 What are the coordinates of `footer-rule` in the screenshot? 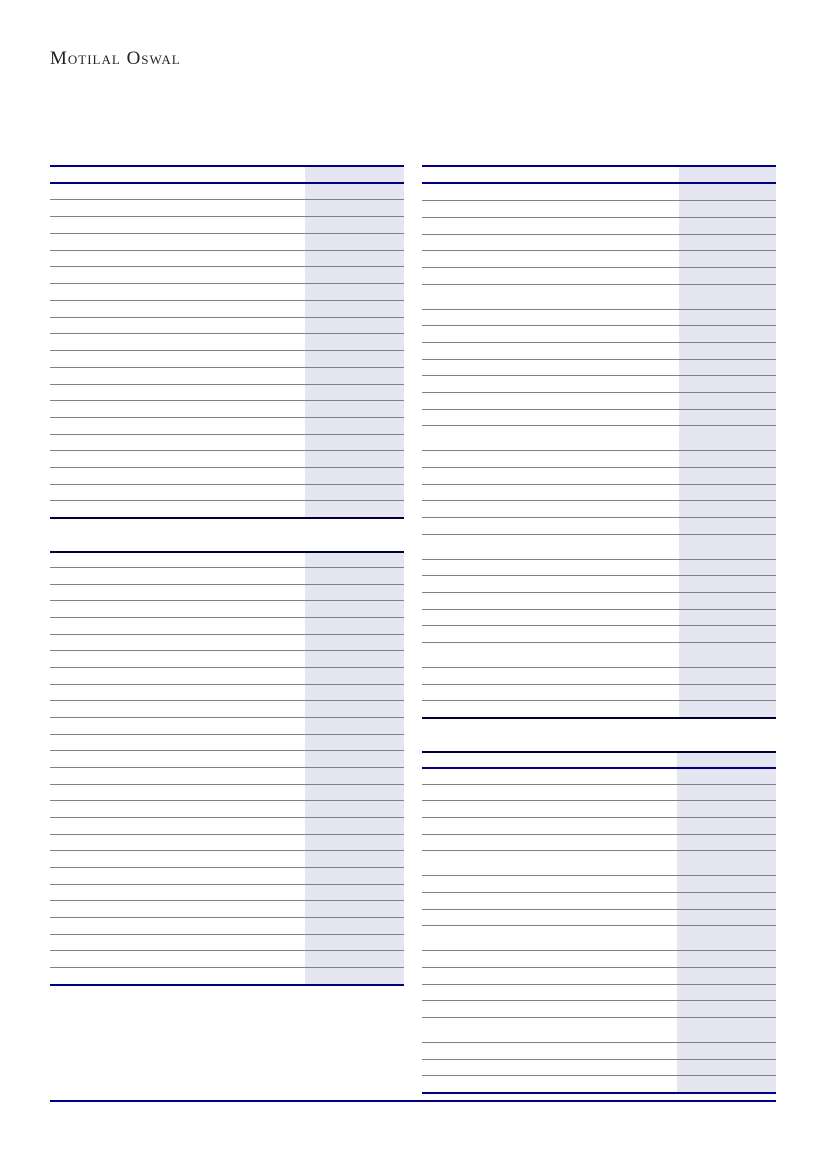 It's located at (413, 1101).